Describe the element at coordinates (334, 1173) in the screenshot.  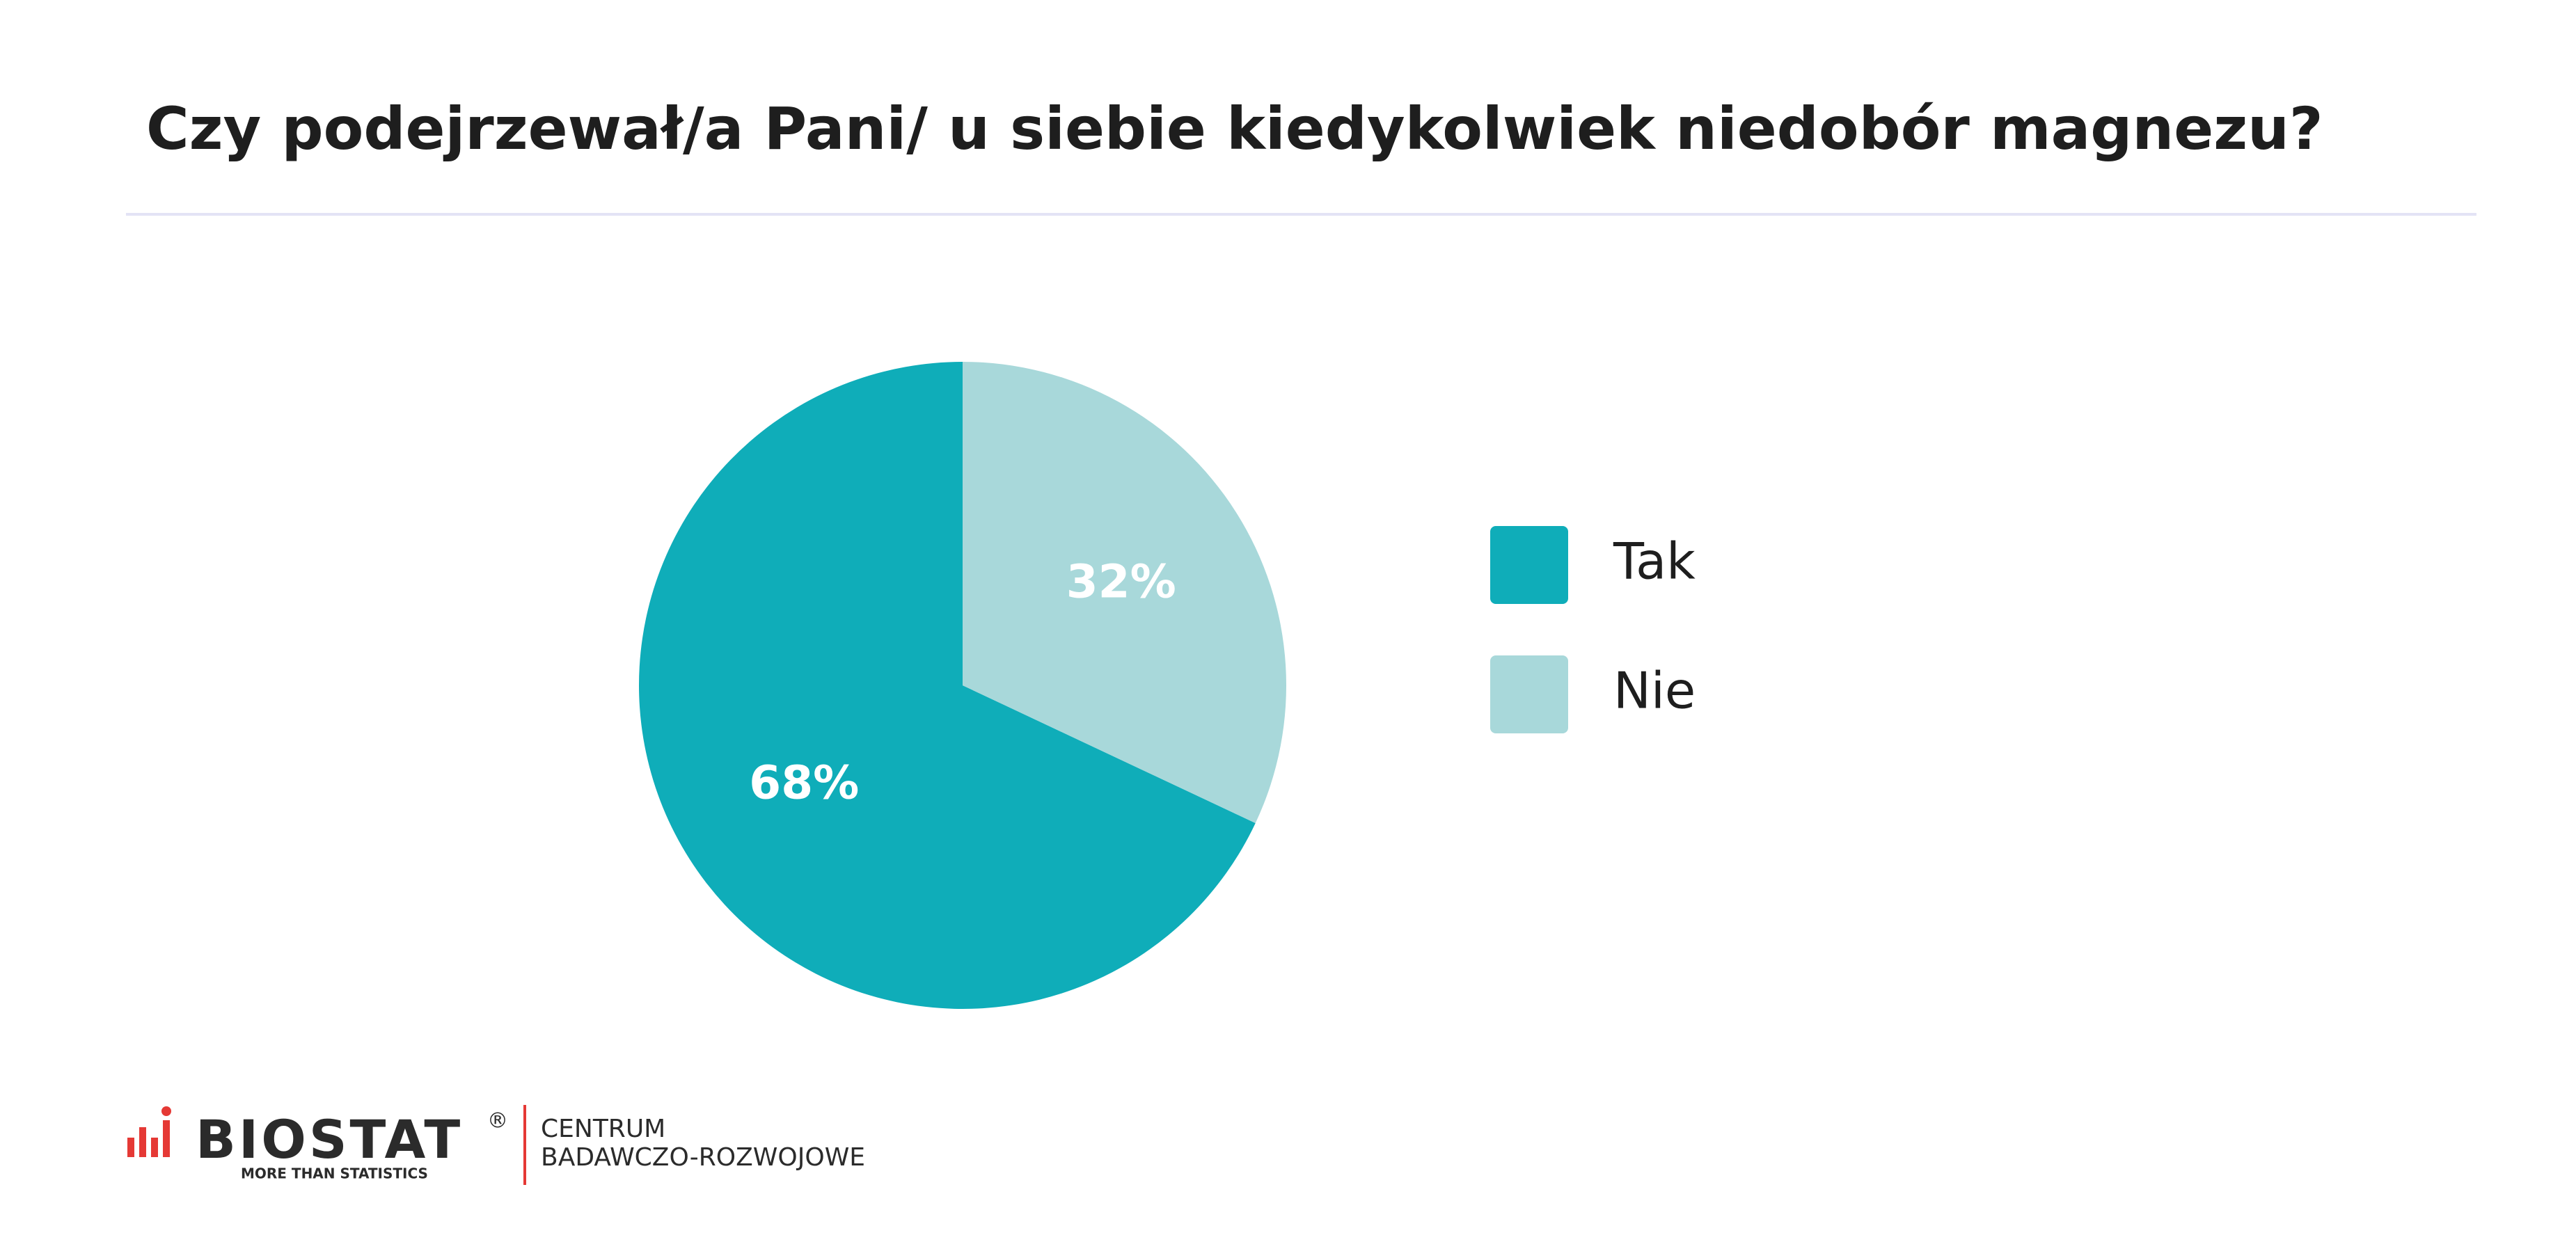
I see `tagline: MORE THAN STATISTICS` at that location.